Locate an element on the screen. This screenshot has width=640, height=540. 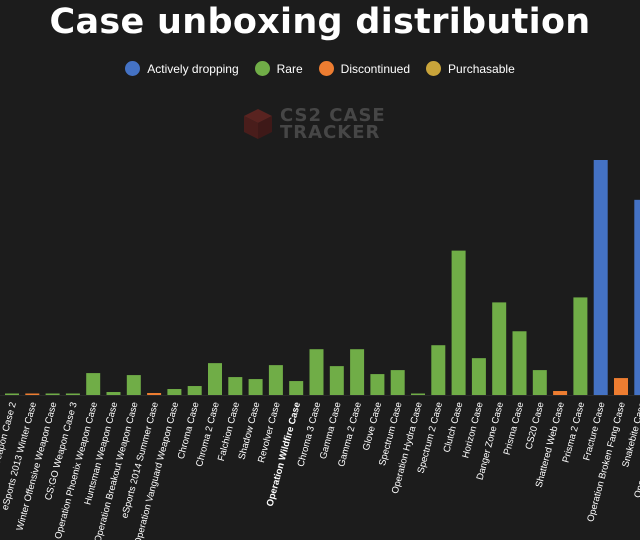
watermark-line2: TRACKER is located at coordinates (330, 132).